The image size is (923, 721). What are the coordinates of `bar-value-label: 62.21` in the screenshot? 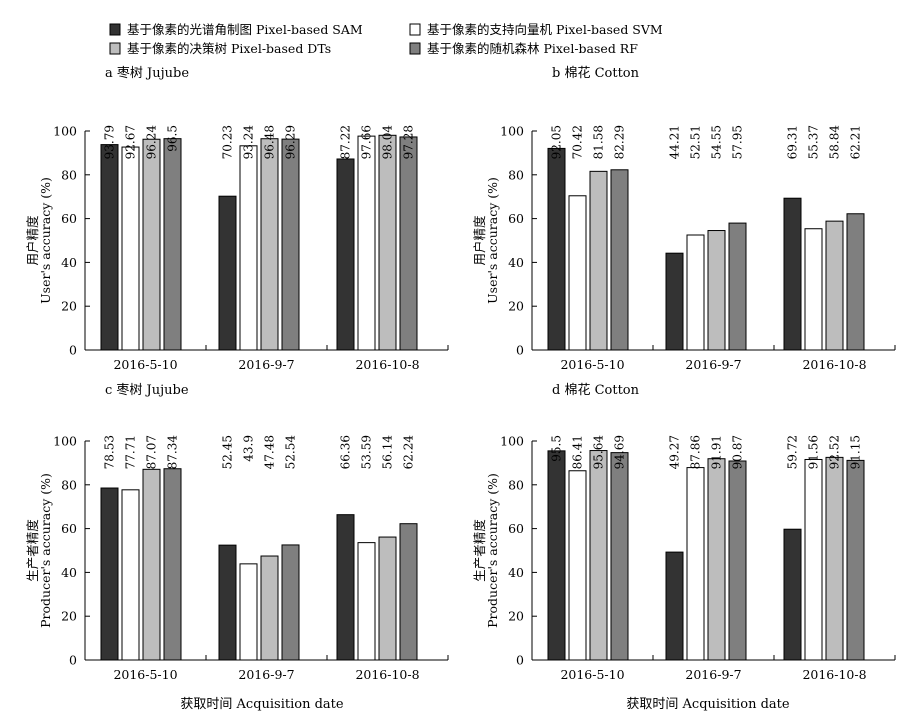 It's located at (856, 142).